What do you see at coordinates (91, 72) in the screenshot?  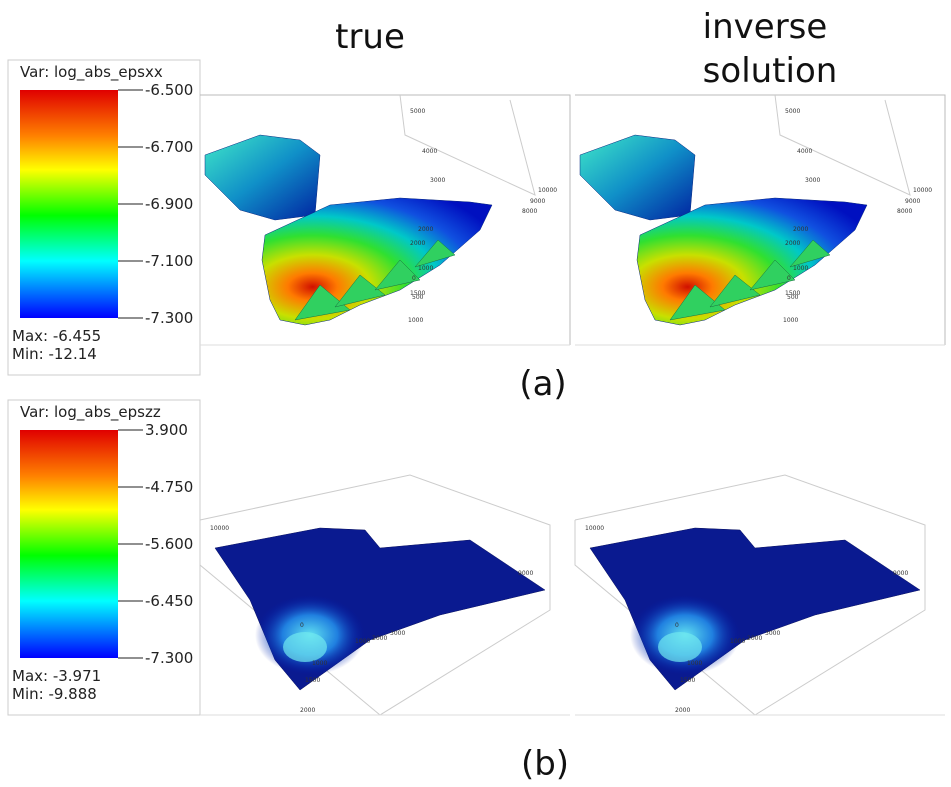 I see `colorbar-var: Var: log_abs_epsxx` at bounding box center [91, 72].